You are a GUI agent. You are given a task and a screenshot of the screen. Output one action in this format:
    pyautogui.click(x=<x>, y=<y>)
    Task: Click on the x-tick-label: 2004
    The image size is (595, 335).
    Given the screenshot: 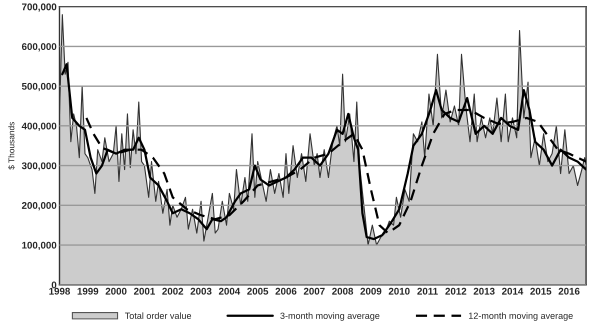 What is the action you would take?
    pyautogui.click(x=229, y=291)
    